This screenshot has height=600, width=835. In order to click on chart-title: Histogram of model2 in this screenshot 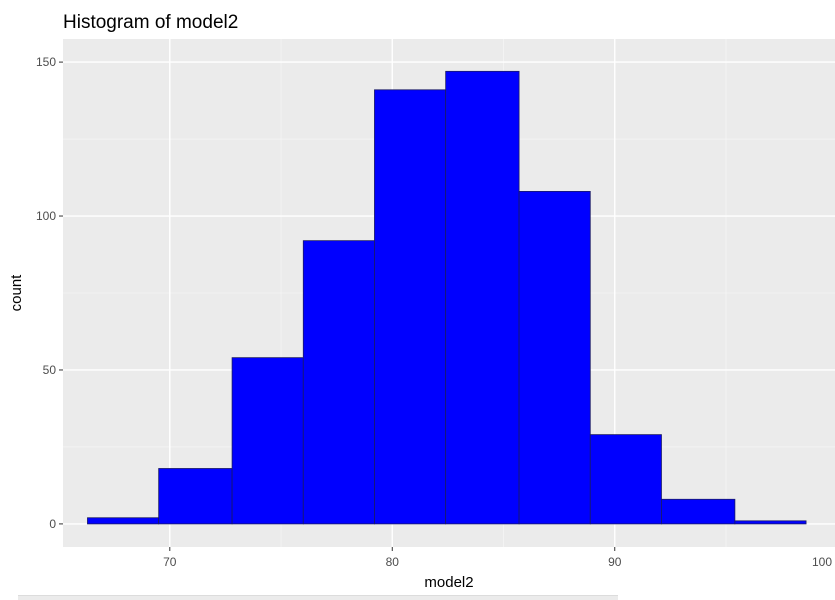, I will do `click(150, 22)`.